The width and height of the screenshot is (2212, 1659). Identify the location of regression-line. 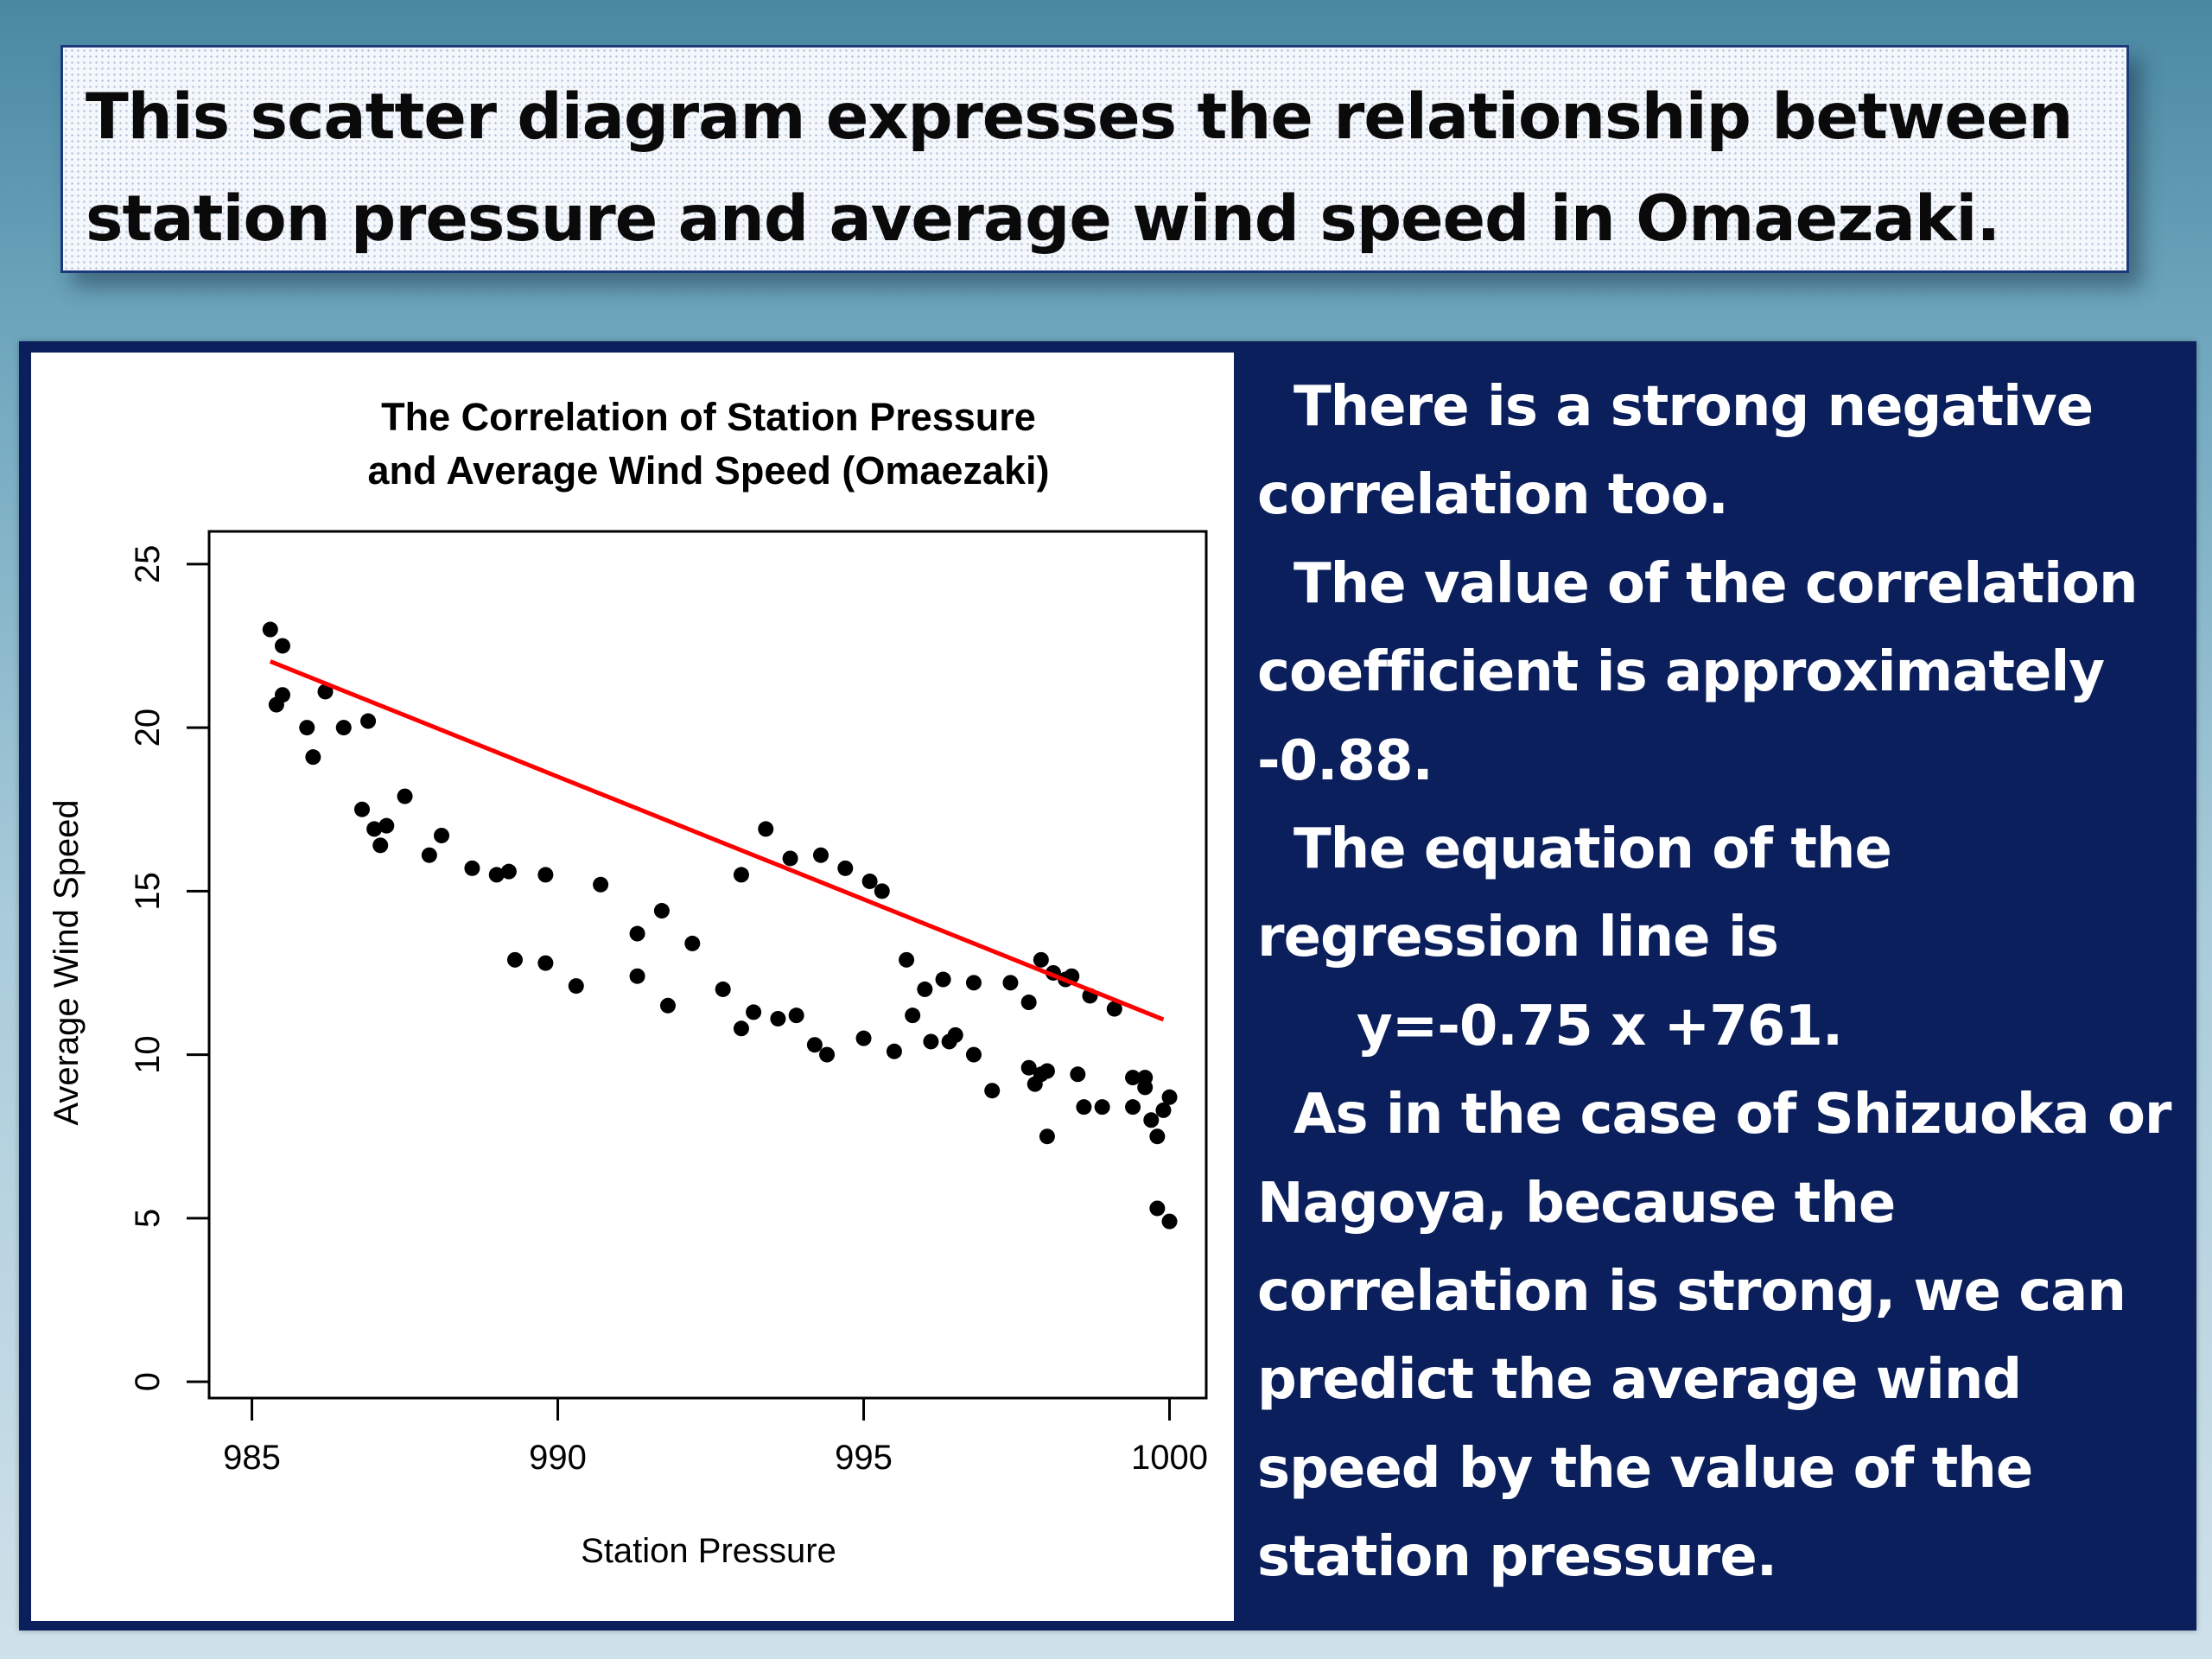
(717, 840).